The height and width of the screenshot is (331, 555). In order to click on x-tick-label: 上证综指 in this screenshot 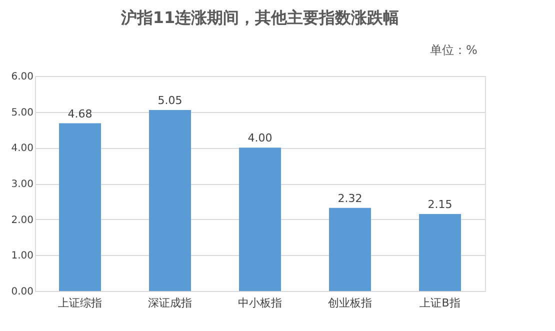, I will do `click(80, 303)`.